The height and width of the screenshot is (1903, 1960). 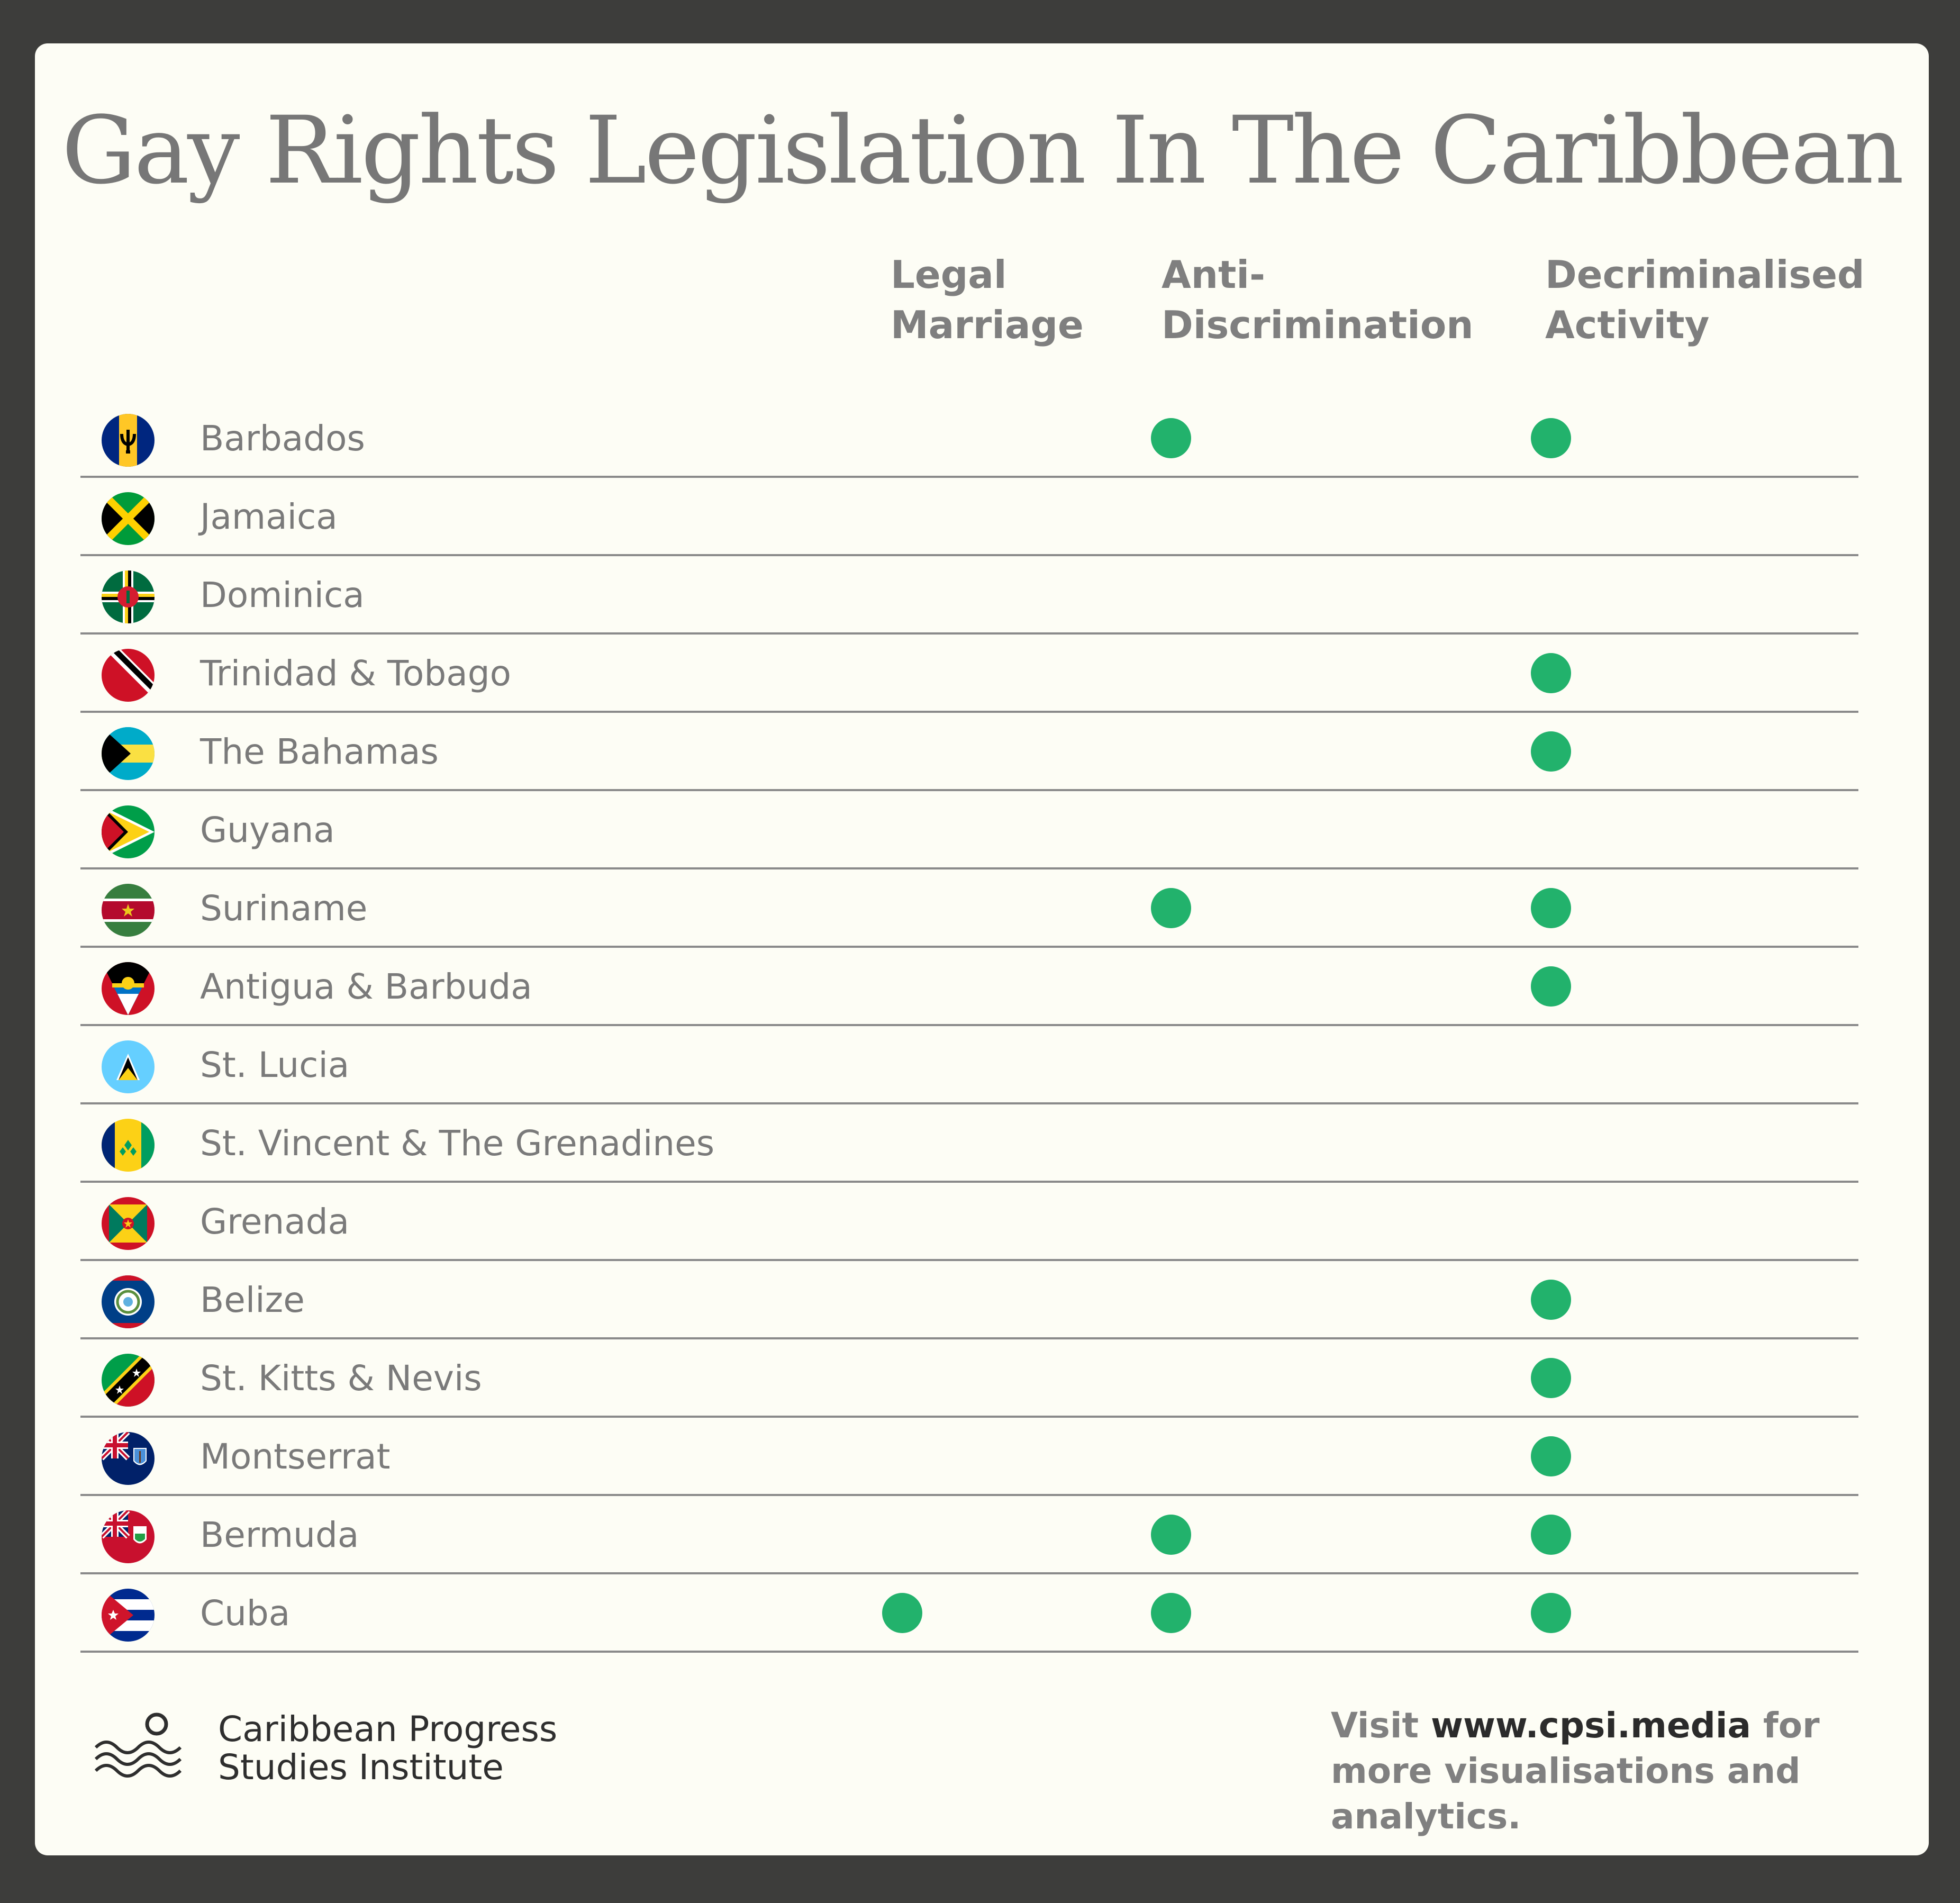 I want to click on country-name: Bermuda, so click(x=279, y=1535).